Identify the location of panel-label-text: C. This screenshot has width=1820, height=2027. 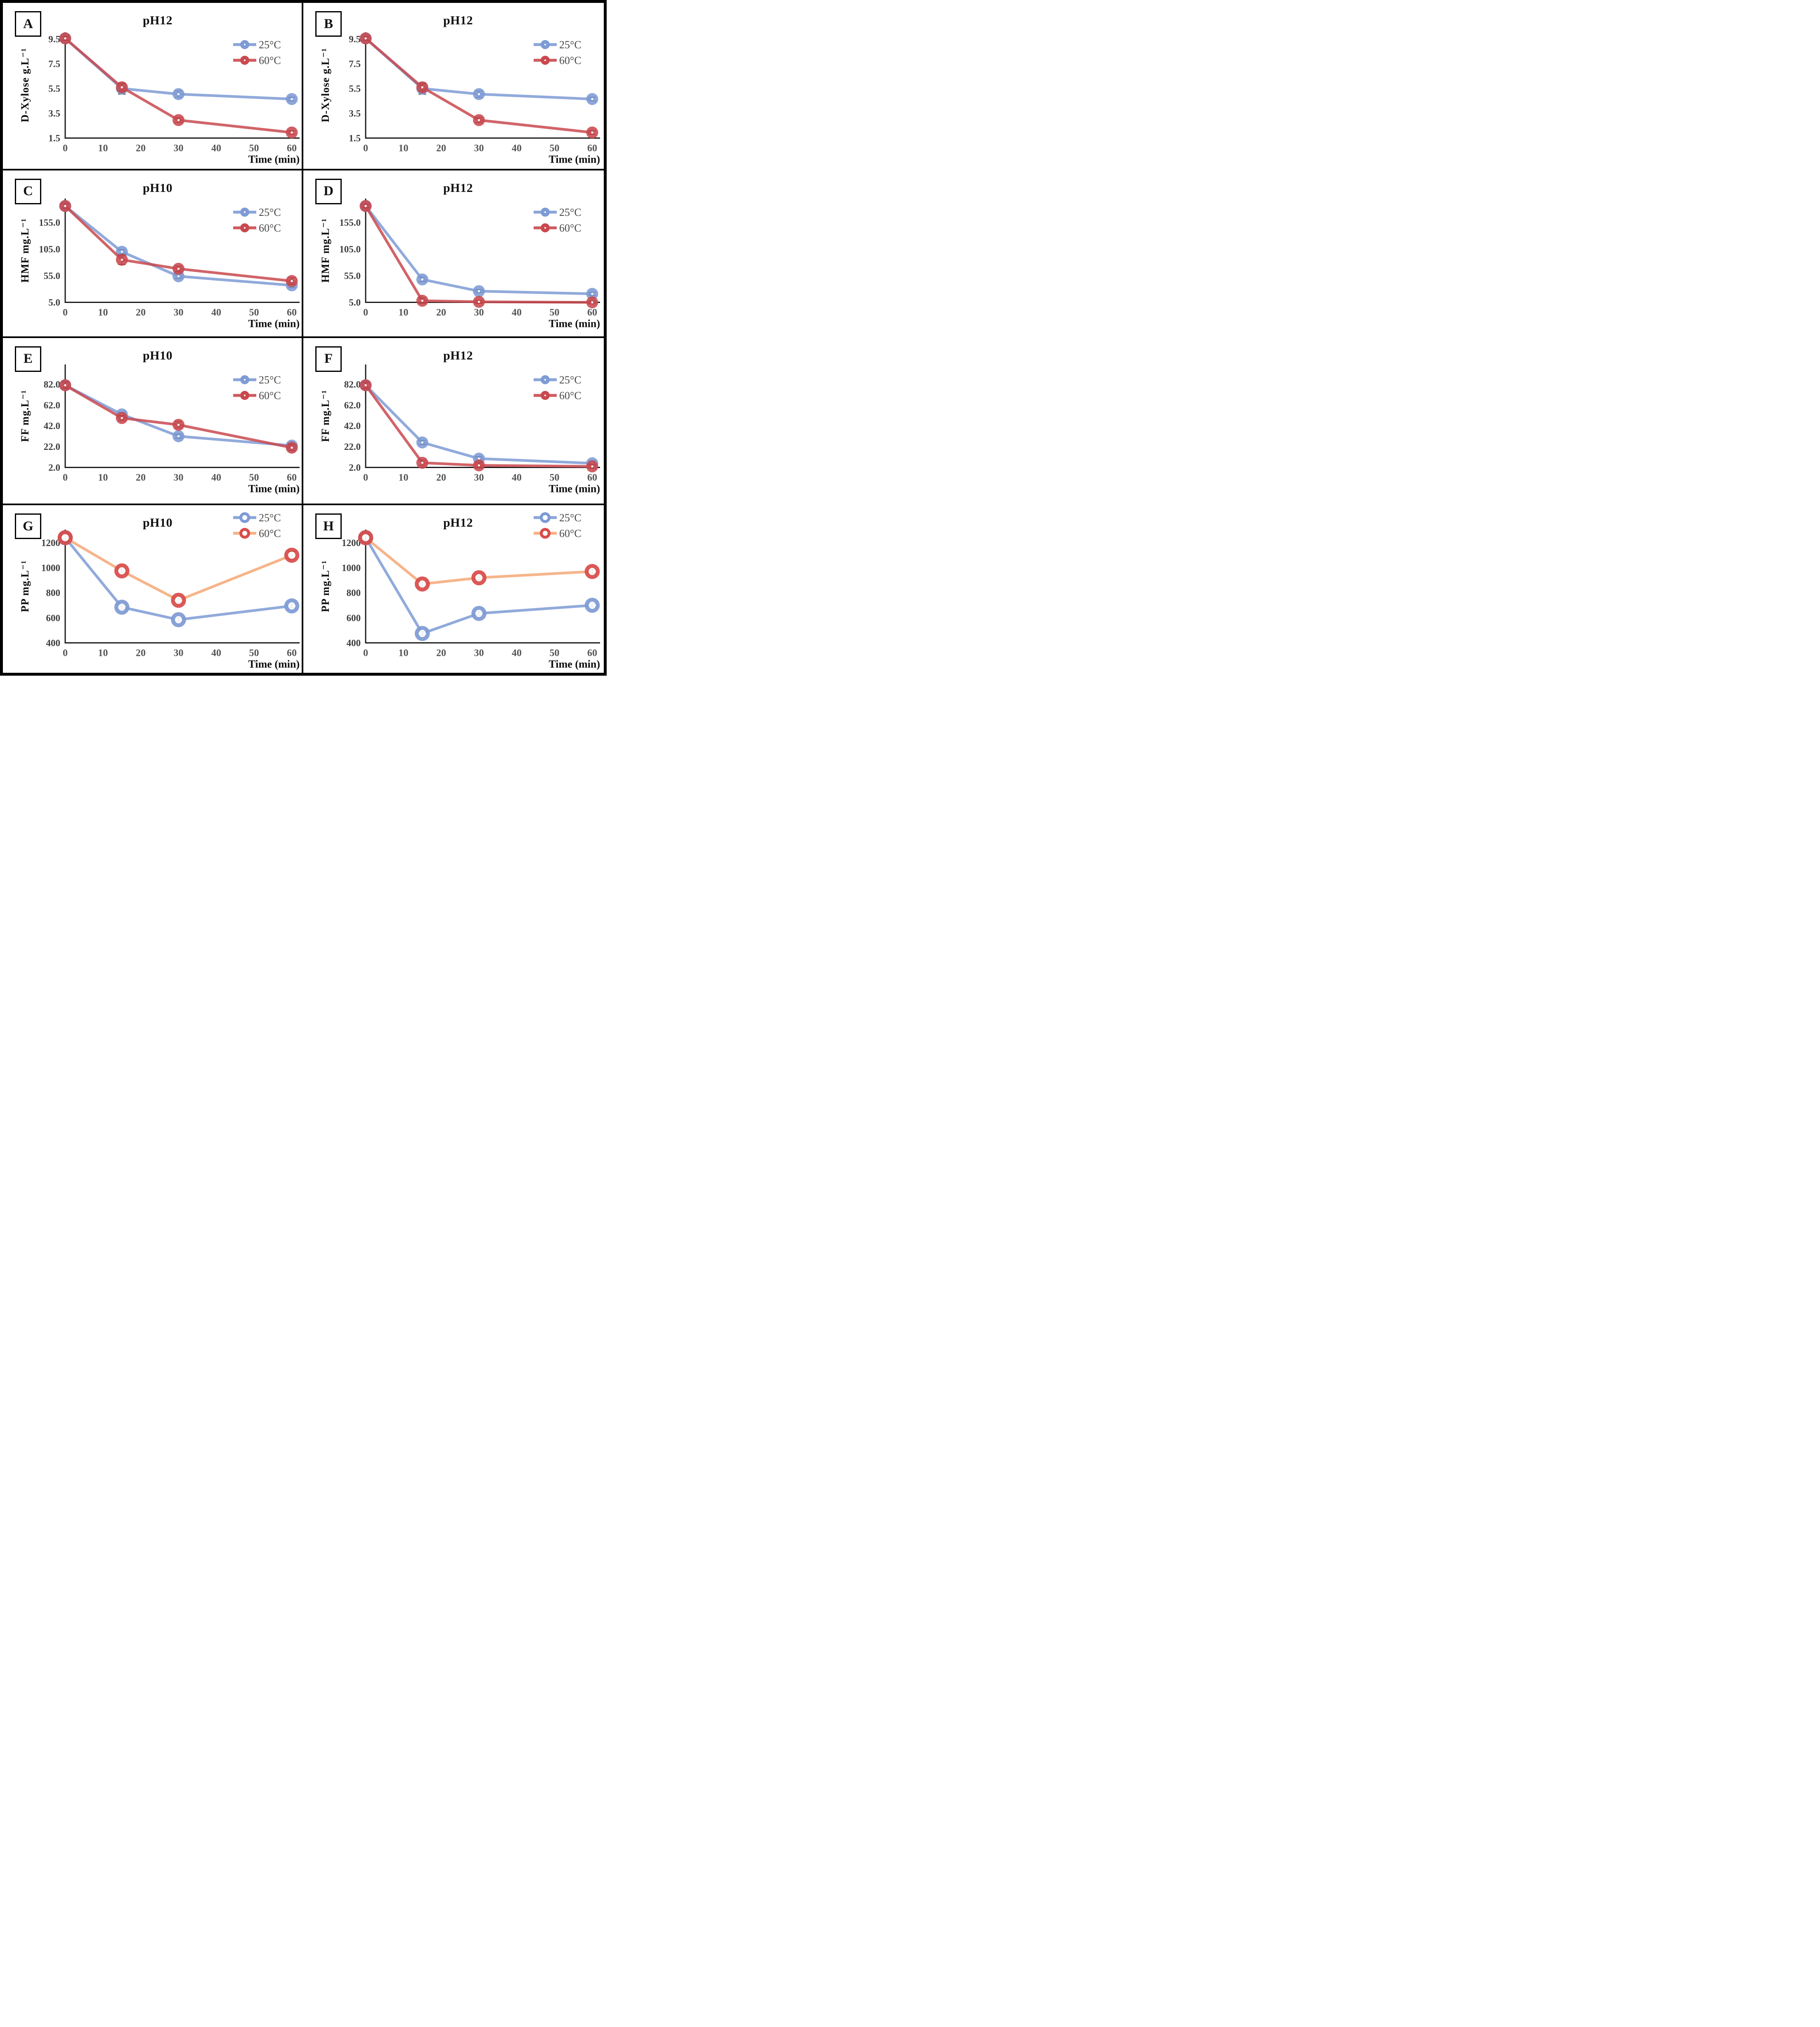
(28, 191).